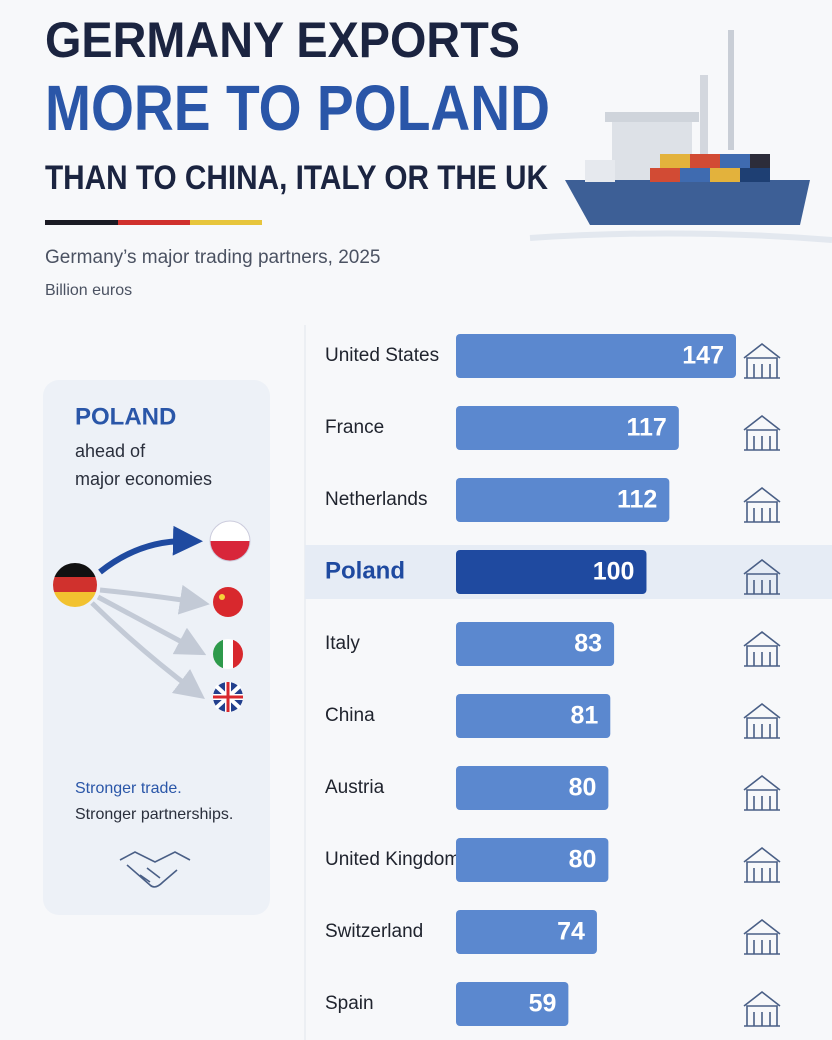 The height and width of the screenshot is (1040, 832). Describe the element at coordinates (152, 616) in the screenshot. I see `flow-diagram` at that location.